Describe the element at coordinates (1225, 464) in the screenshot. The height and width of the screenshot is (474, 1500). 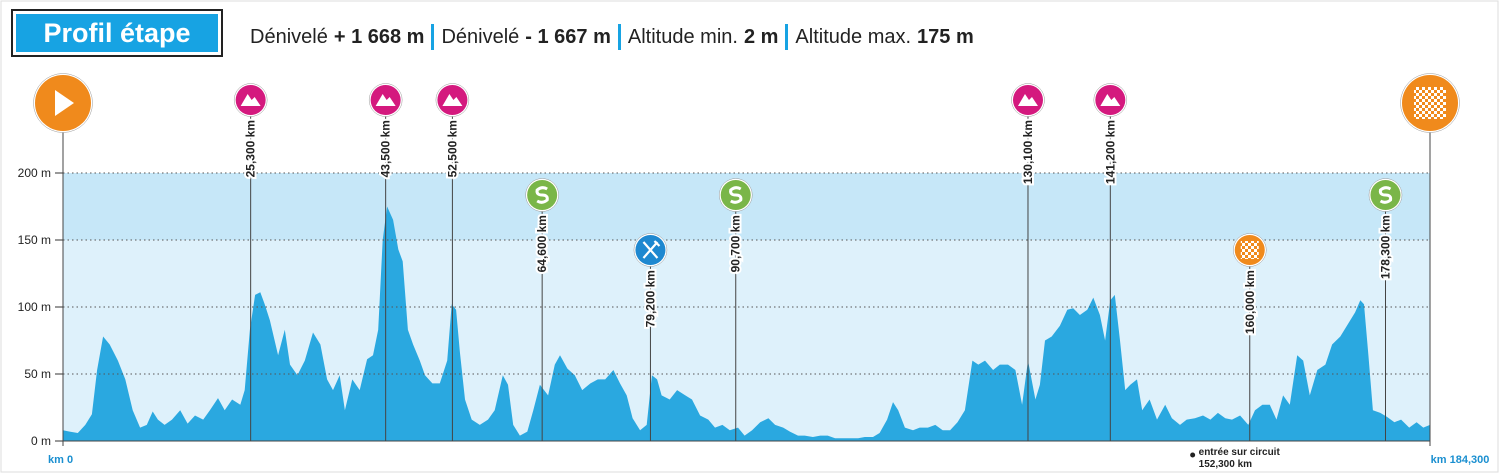
I see `circuit-entry-km: 152,300 km` at that location.